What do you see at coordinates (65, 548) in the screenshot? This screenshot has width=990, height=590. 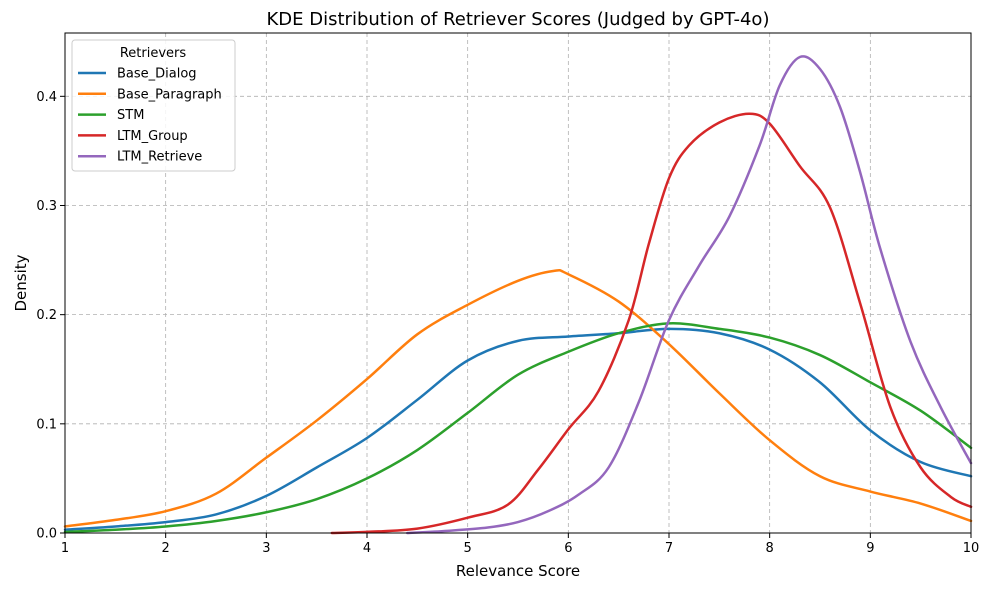 I see `x-tick-label: 1` at bounding box center [65, 548].